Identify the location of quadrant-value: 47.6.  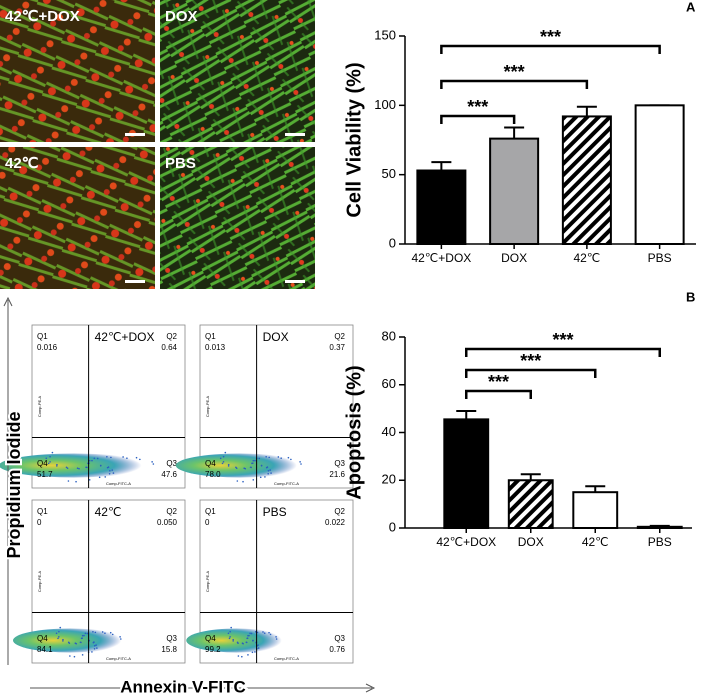
(169, 474).